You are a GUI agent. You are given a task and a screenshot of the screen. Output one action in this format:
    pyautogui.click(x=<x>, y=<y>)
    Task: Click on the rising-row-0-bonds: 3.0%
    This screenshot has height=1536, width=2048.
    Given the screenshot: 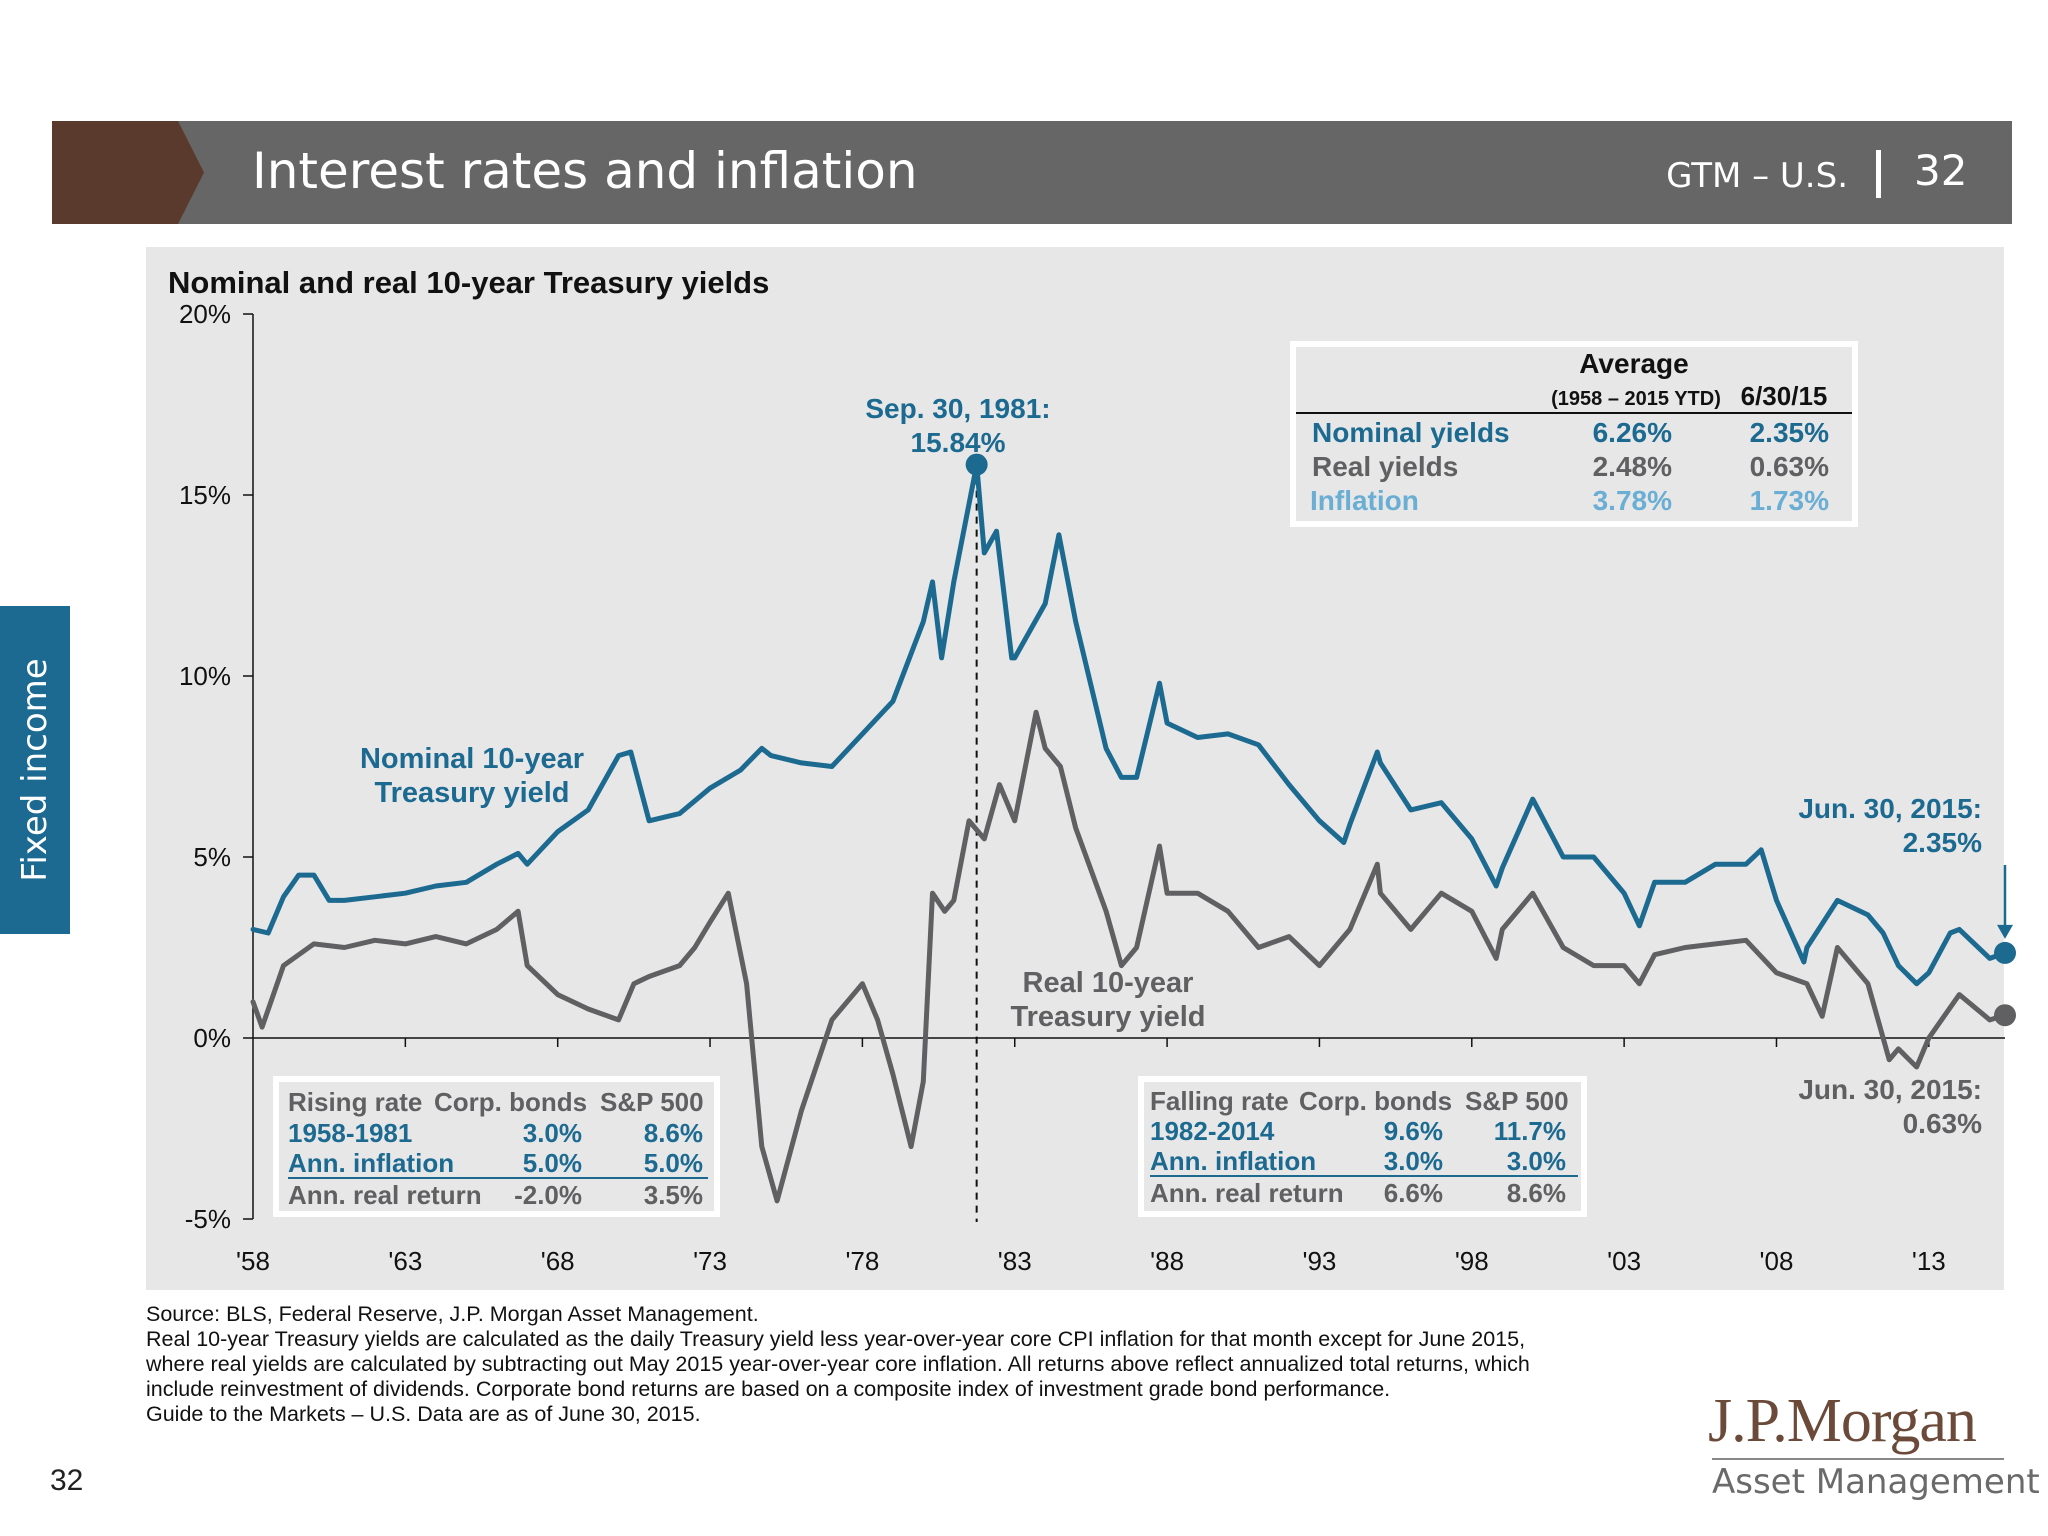 What is the action you would take?
    pyautogui.click(x=552, y=1133)
    